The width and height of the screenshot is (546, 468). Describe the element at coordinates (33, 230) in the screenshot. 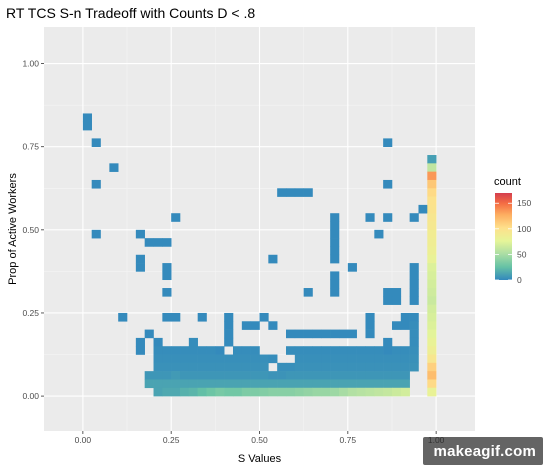

I see `y-axis-ticks: 0.00 0.25 0.50 0.75 1.00` at that location.